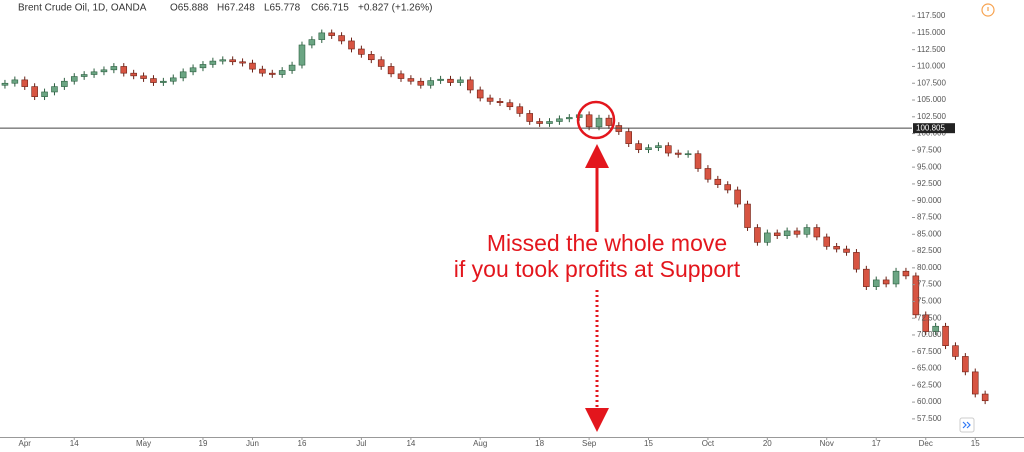 The height and width of the screenshot is (452, 1024). I want to click on x-tick-label: Dec, so click(926, 443).